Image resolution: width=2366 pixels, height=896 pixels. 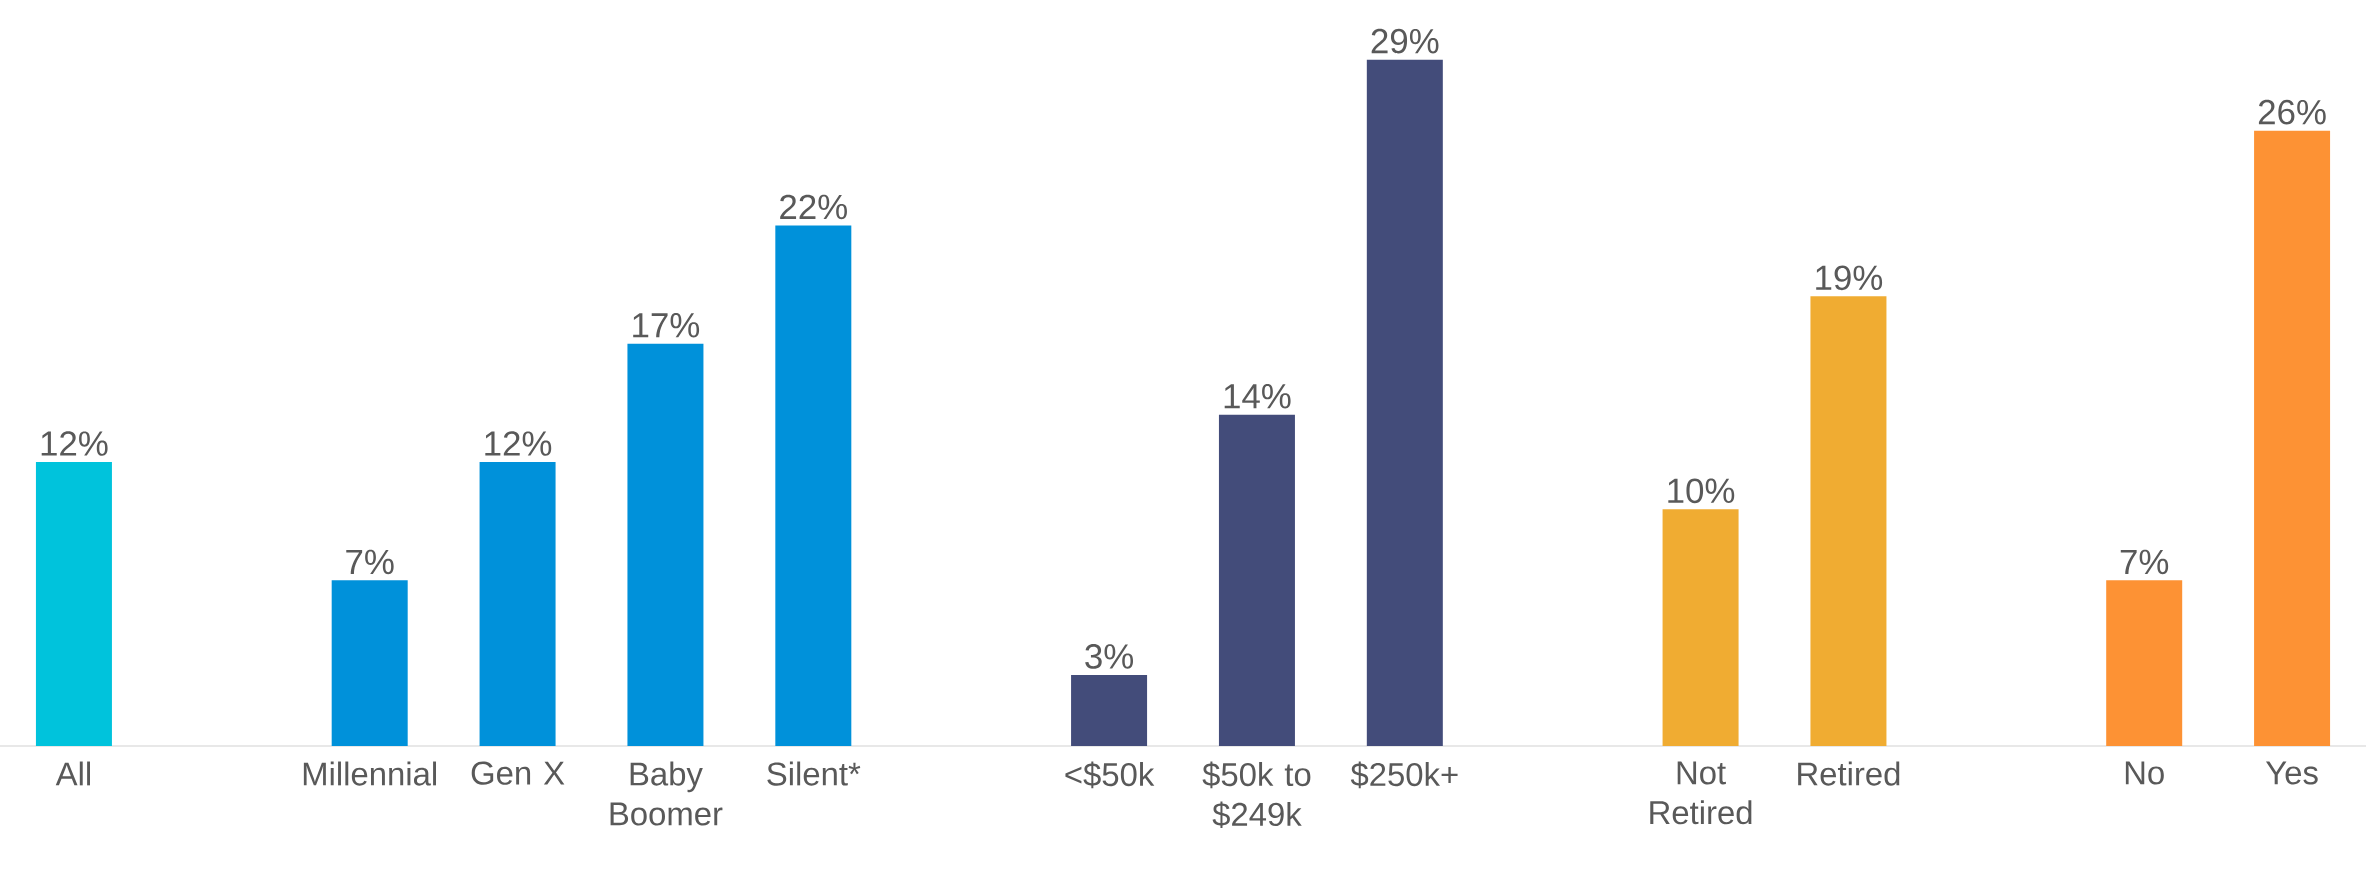 I want to click on x-tick-label: $250k+, so click(x=1404, y=775).